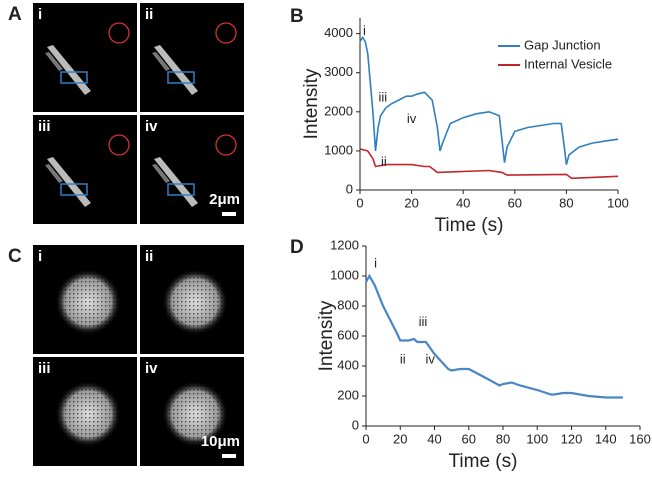 The height and width of the screenshot is (479, 652). Describe the element at coordinates (338, 71) in the screenshot. I see `y-tick-label: 3000` at that location.